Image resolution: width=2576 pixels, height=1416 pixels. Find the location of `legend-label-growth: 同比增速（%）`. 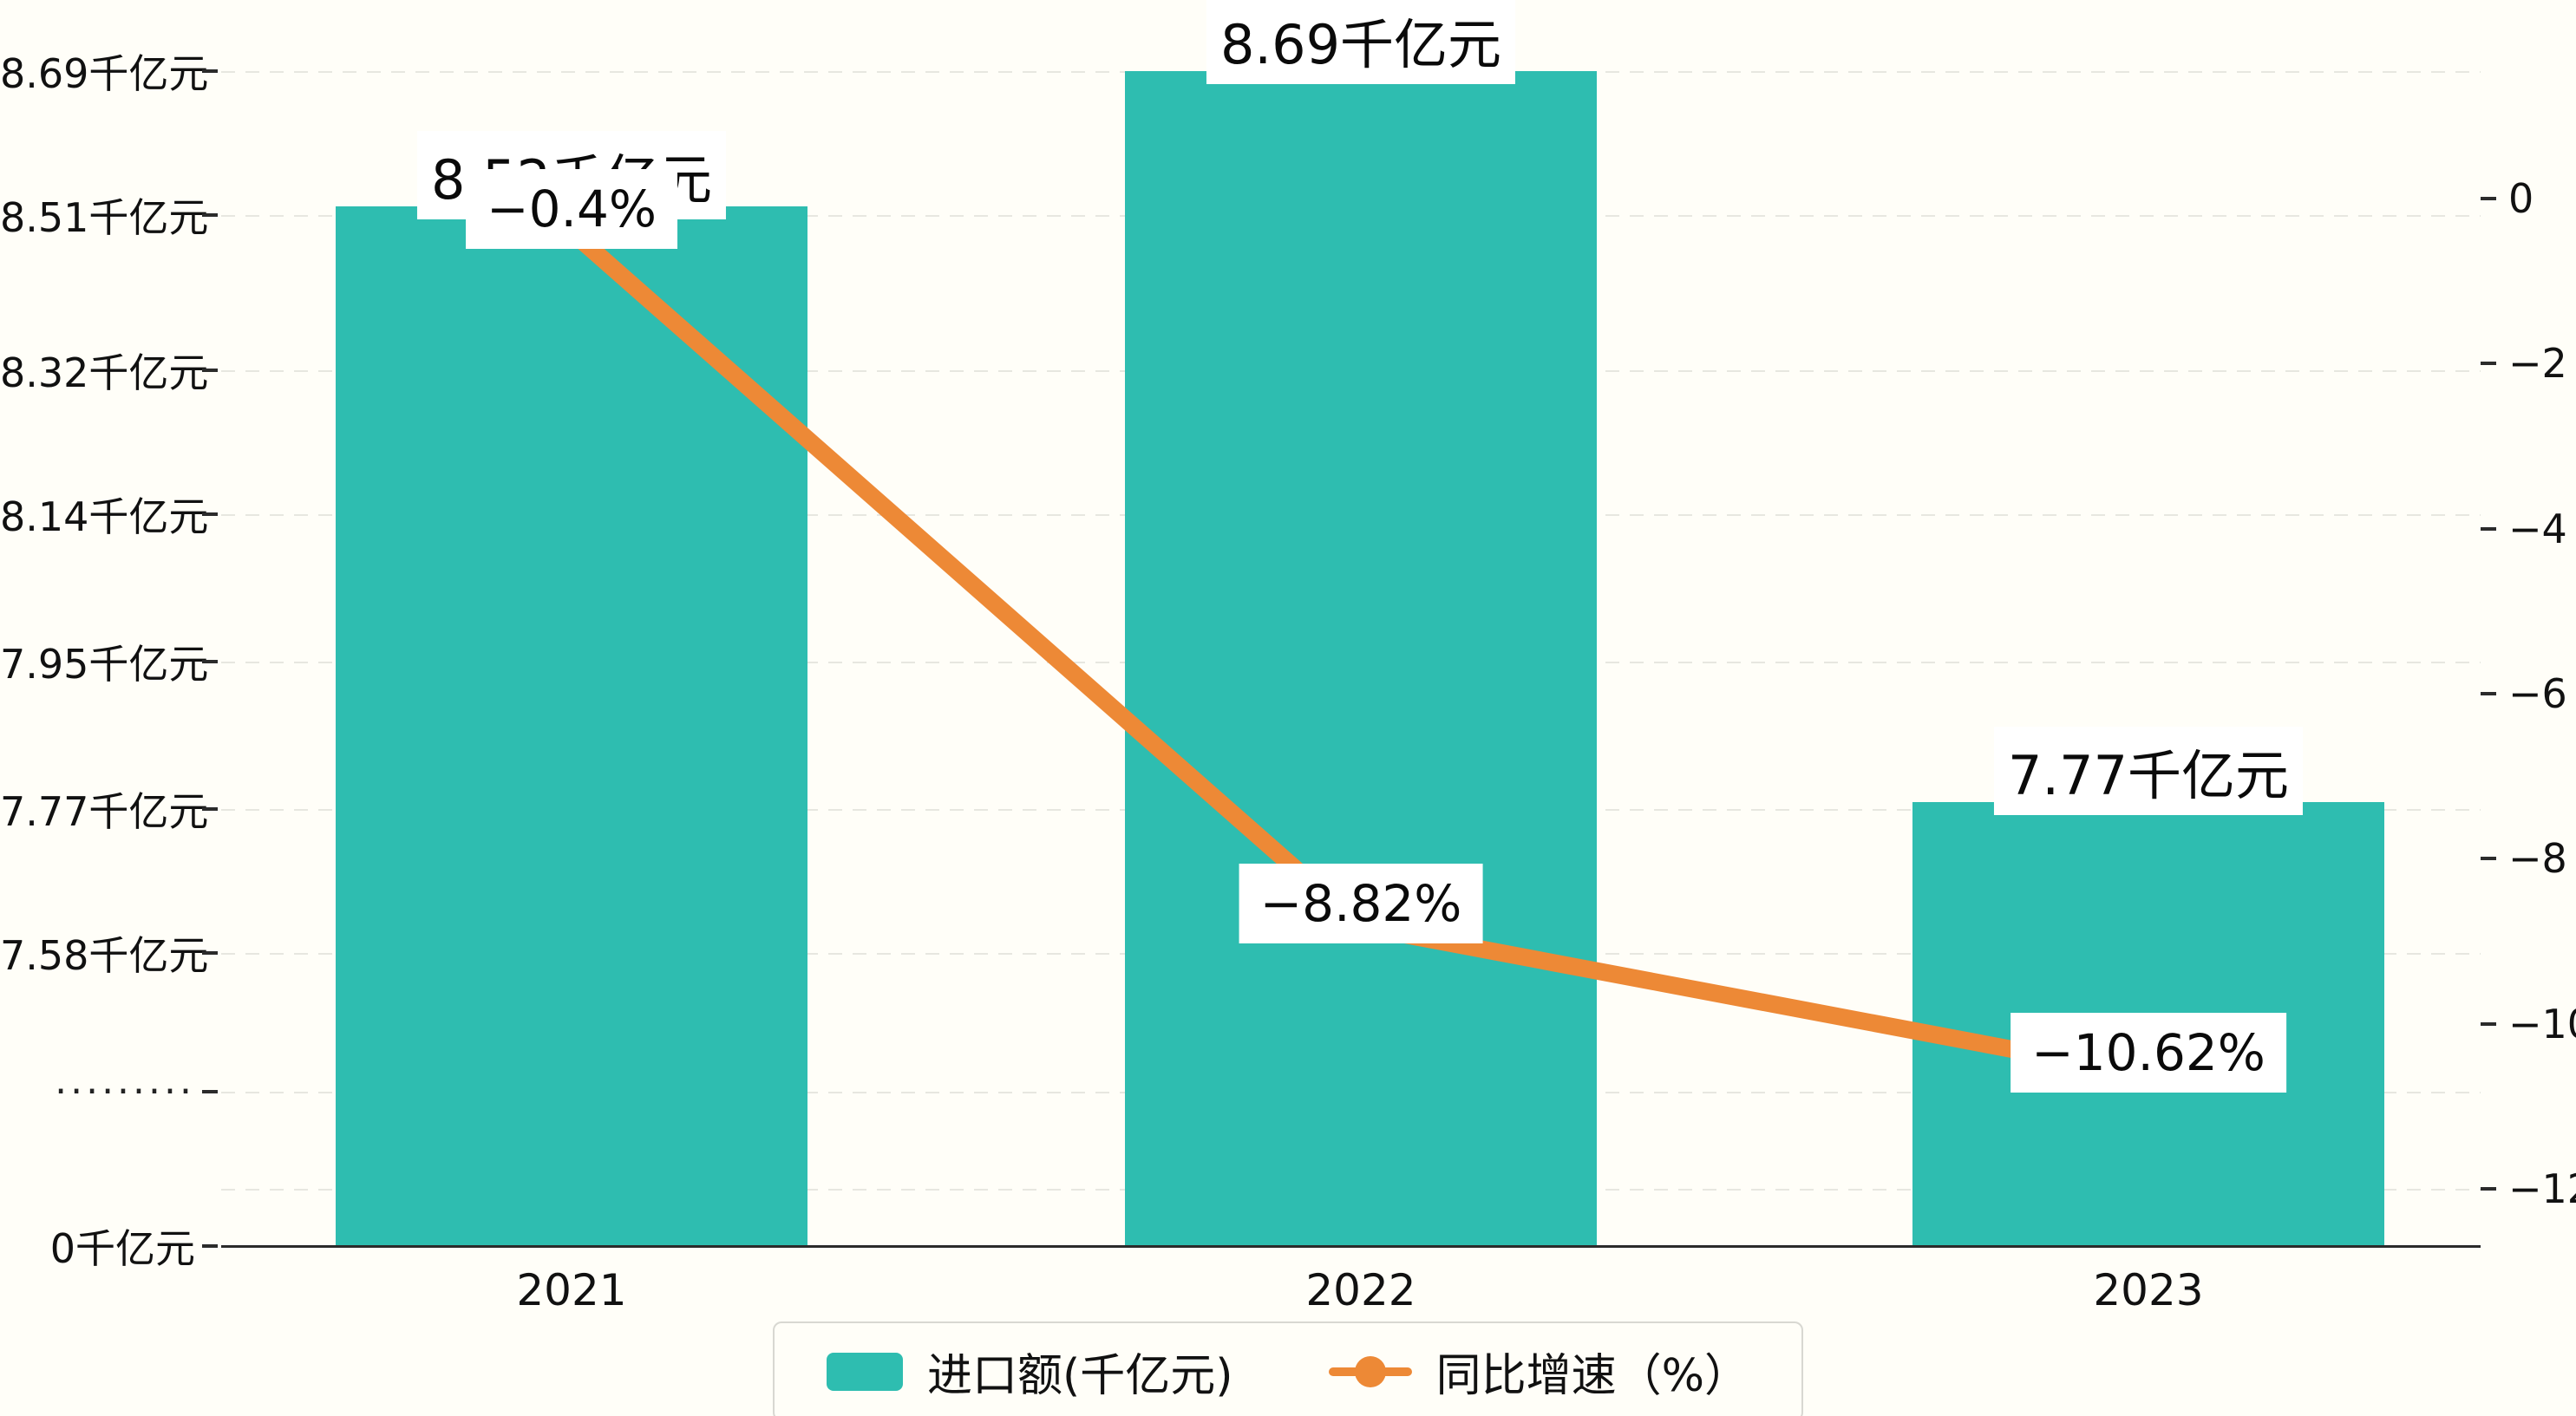

legend-label-growth: 同比增速（%） is located at coordinates (1592, 1376).